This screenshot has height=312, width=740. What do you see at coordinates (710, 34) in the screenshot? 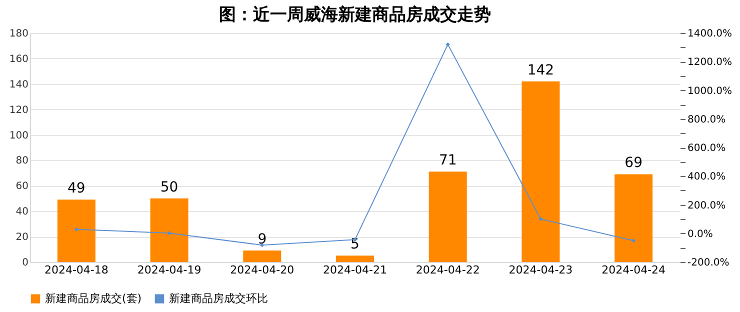
I see `y2-tick-label: 1400.0%` at bounding box center [710, 34].